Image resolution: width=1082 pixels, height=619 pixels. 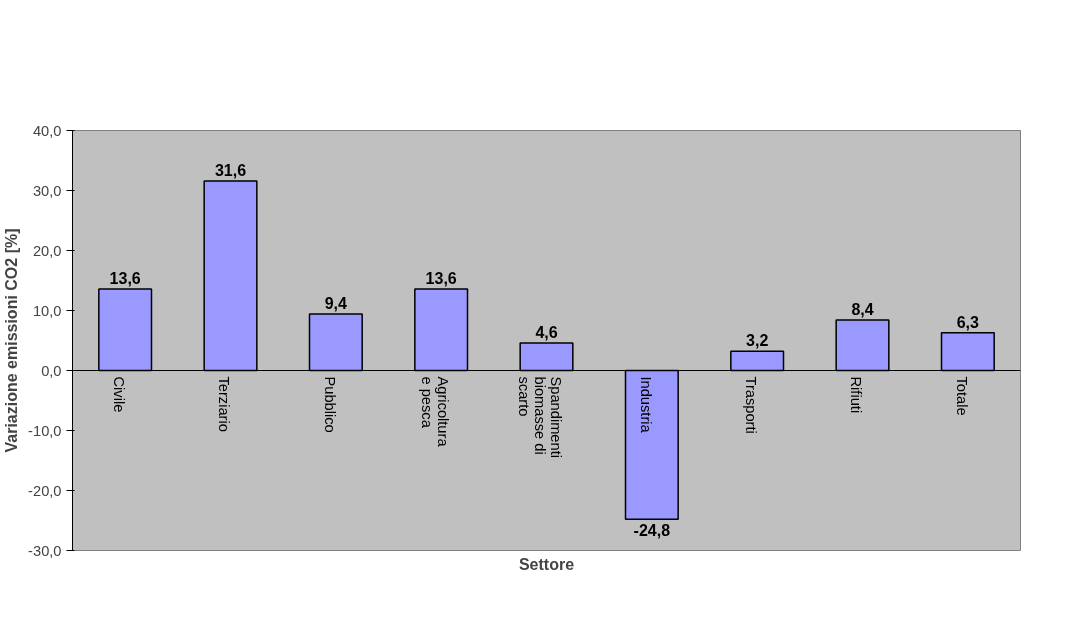 I want to click on y-tick-label: 0,0, so click(x=51, y=370).